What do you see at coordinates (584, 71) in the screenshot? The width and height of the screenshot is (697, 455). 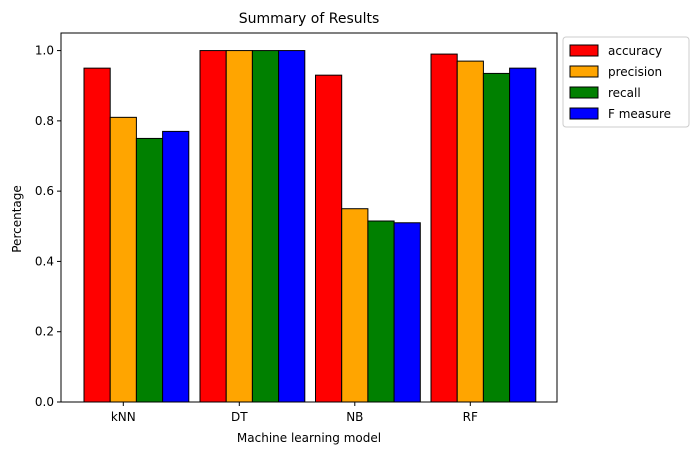 I see `legend-swatch-precision` at bounding box center [584, 71].